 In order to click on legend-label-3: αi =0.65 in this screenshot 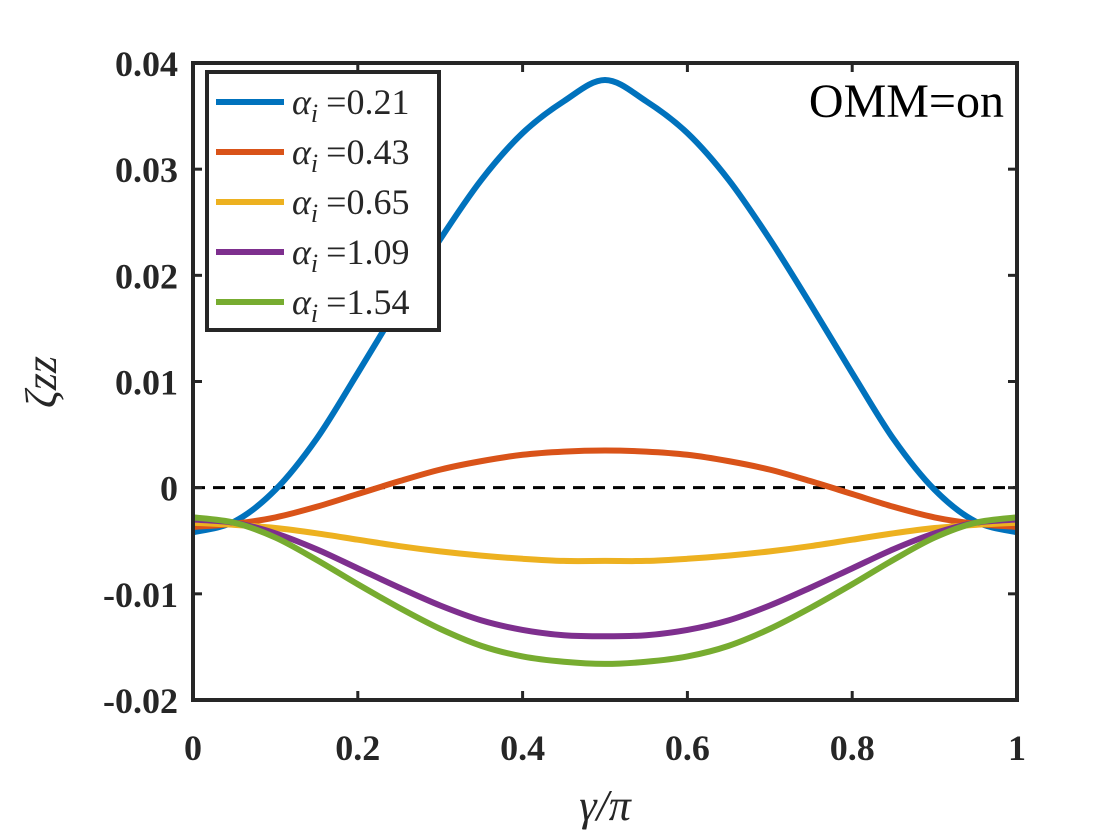, I will do `click(350, 205)`.